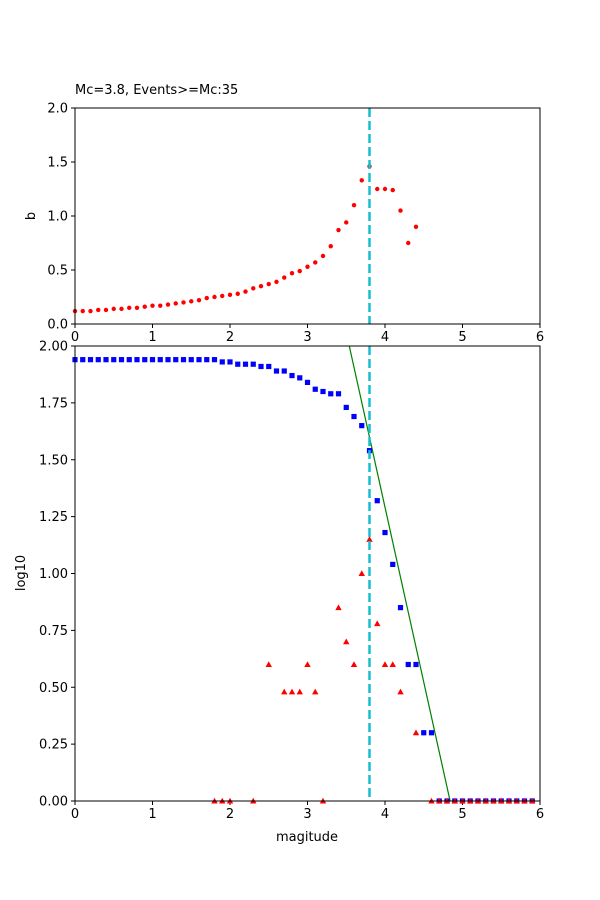 This screenshot has width=600, height=900. I want to click on y-tick-label: 2.00, so click(53, 347).